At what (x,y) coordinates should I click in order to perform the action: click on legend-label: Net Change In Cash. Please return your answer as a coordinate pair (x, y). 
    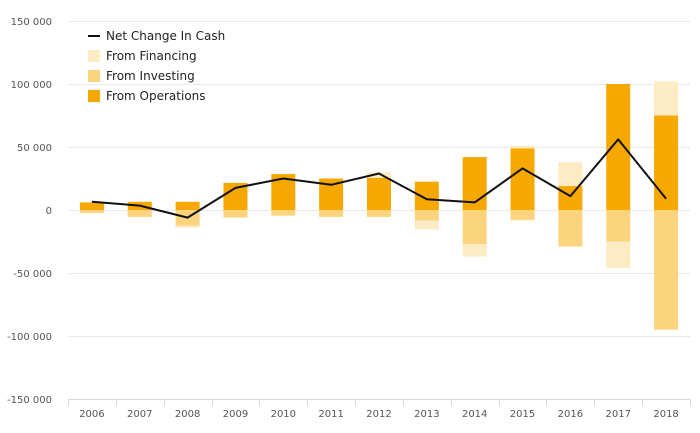
    Looking at the image, I should click on (165, 36).